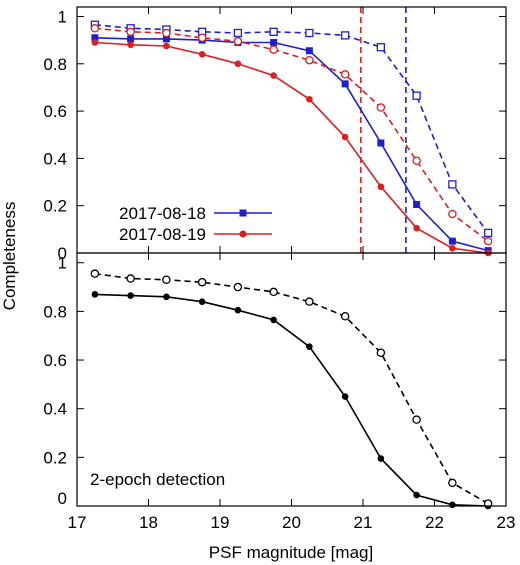 The image size is (520, 565). What do you see at coordinates (55, 111) in the screenshot?
I see `y-tick-label: 0.6` at bounding box center [55, 111].